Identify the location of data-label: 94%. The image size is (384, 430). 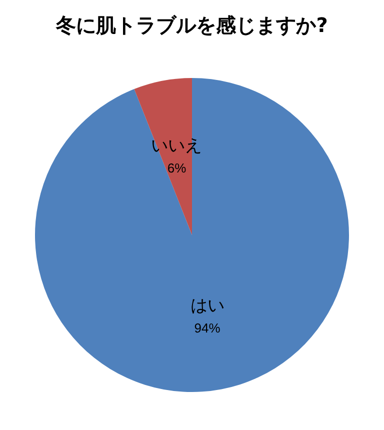
(207, 328).